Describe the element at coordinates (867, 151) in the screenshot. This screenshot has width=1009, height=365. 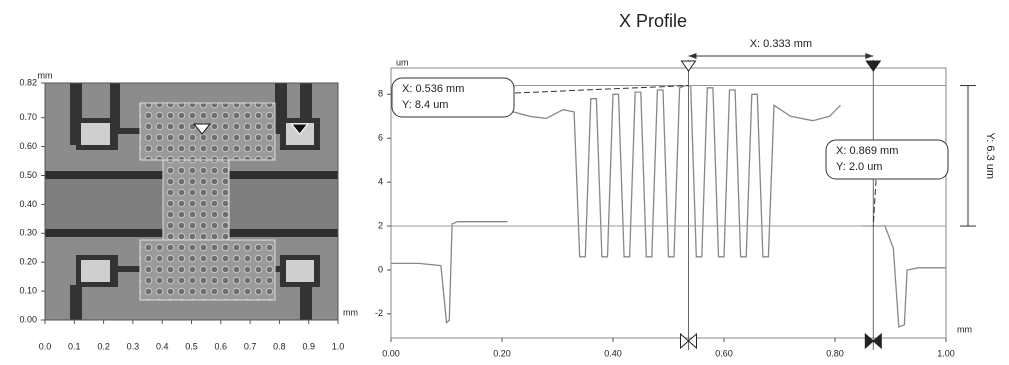
I see `cursor-x-label: X: 0.869 mm` at that location.